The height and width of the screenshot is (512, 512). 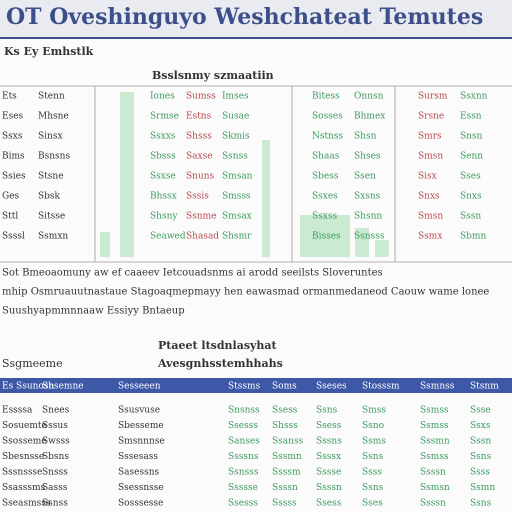 What do you see at coordinates (244, 387) in the screenshot?
I see `column-header: Stssms` at bounding box center [244, 387].